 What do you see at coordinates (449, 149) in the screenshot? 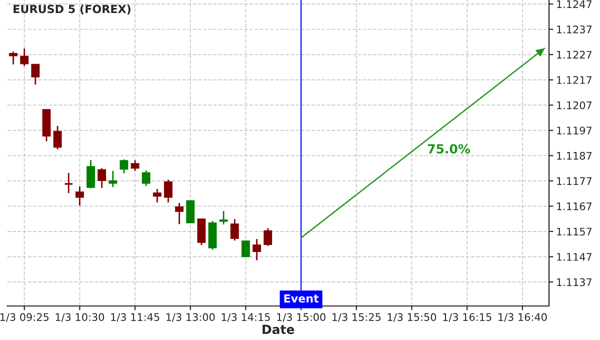
I see `annotation: 75.0%` at bounding box center [449, 149].